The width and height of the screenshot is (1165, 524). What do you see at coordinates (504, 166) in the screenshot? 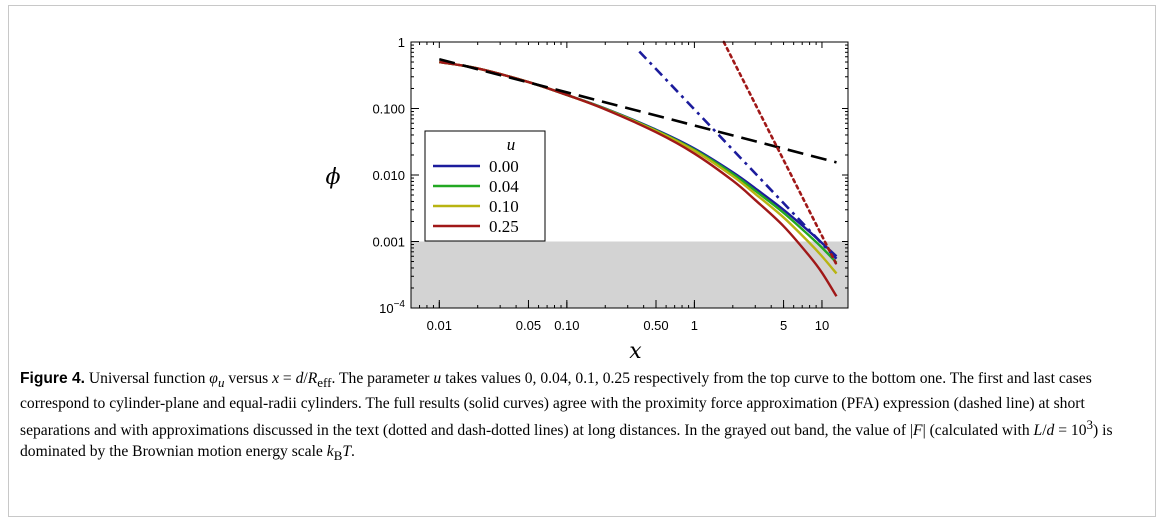
I see `legend-label-0: 0.00` at bounding box center [504, 166].